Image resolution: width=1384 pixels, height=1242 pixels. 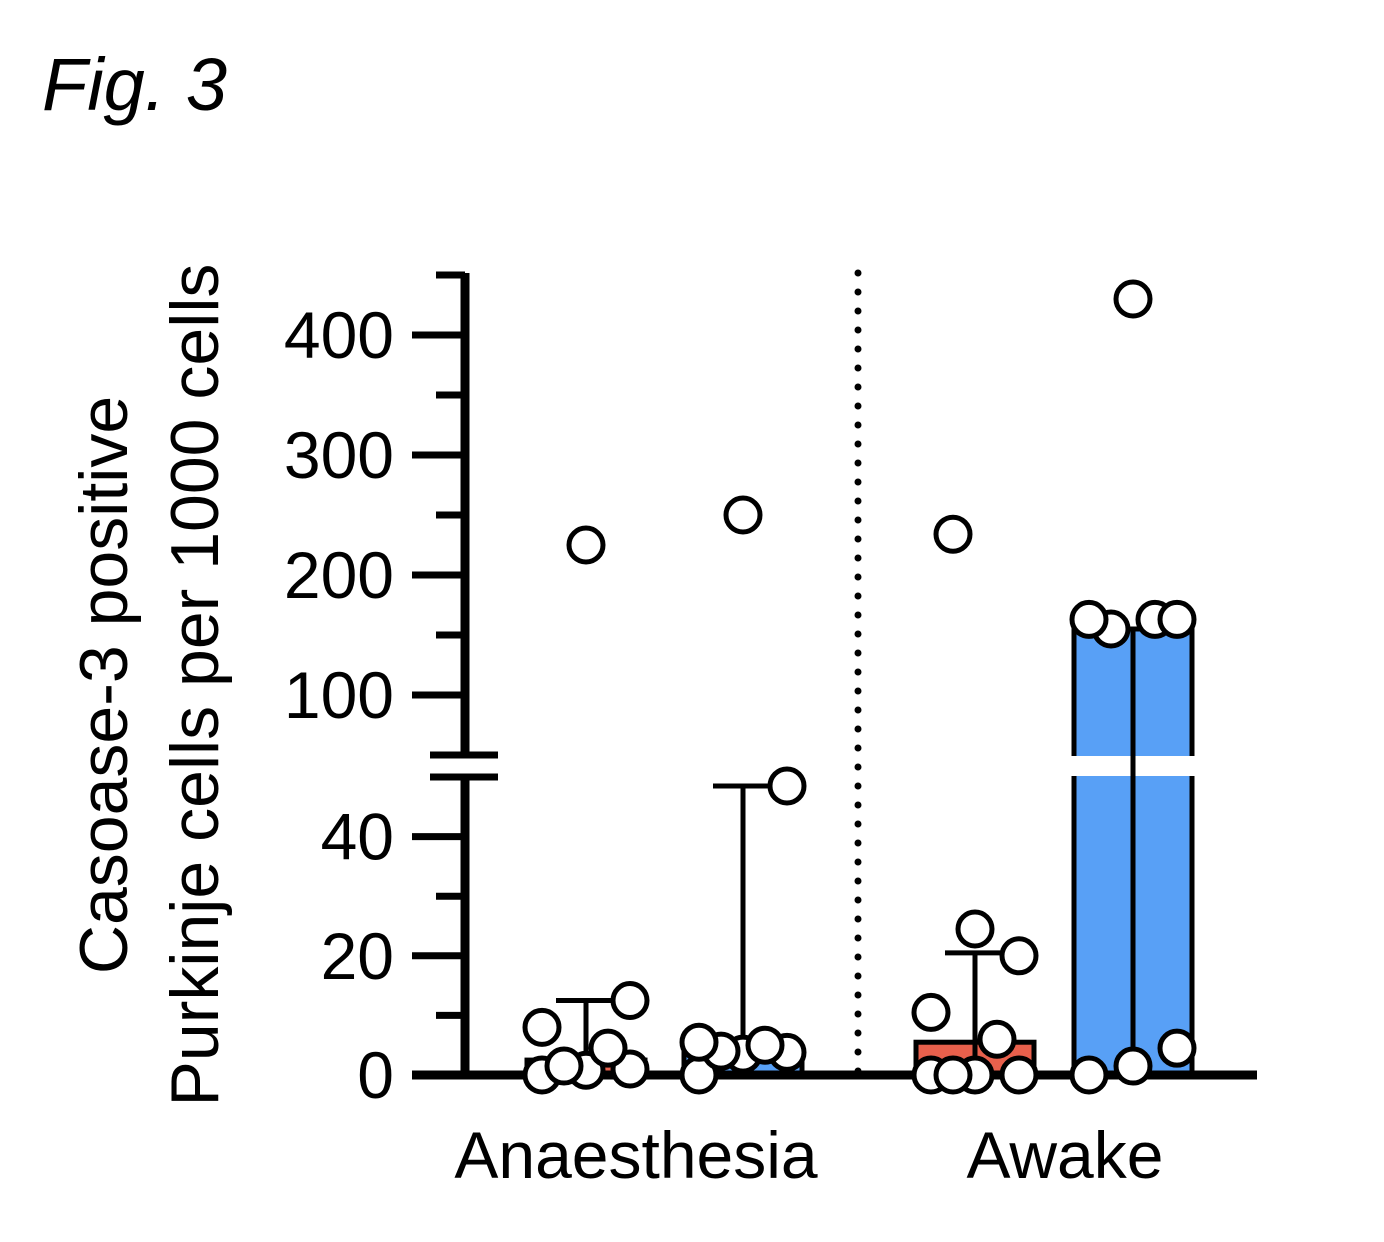 I want to click on y-tick-label: 400, so click(x=339, y=335).